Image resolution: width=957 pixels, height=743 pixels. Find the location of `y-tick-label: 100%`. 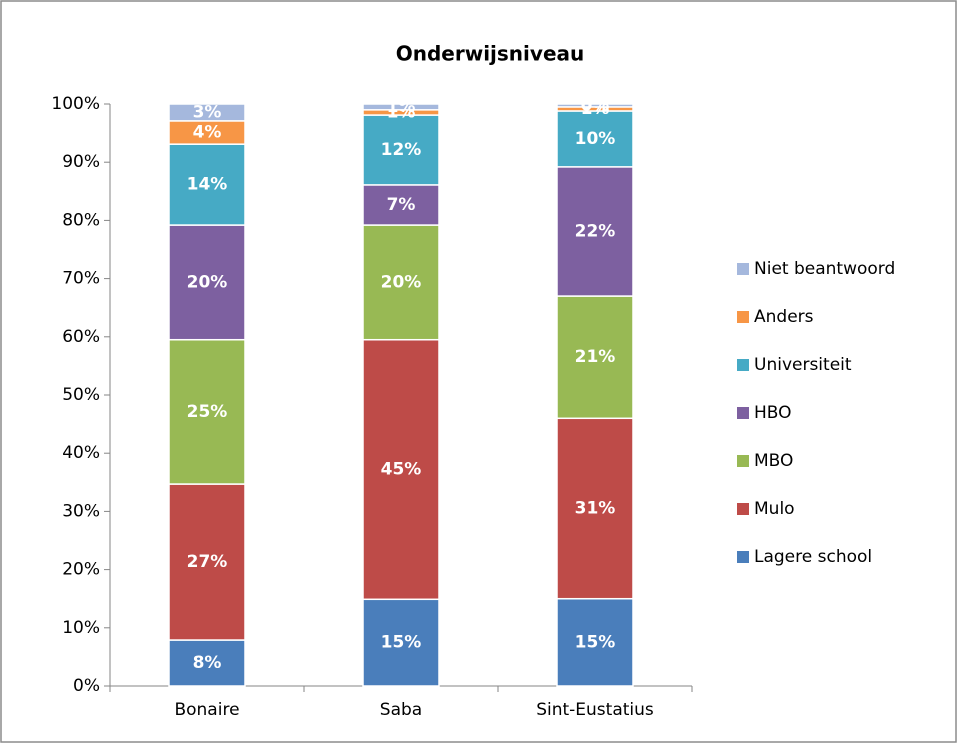

y-tick-label: 100% is located at coordinates (75, 104).